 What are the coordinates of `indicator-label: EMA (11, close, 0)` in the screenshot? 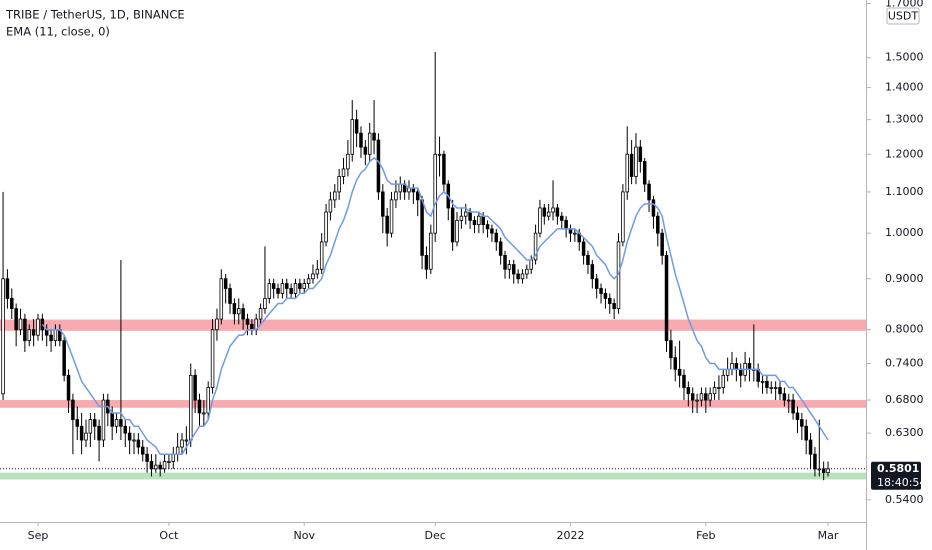 It's located at (58, 32).